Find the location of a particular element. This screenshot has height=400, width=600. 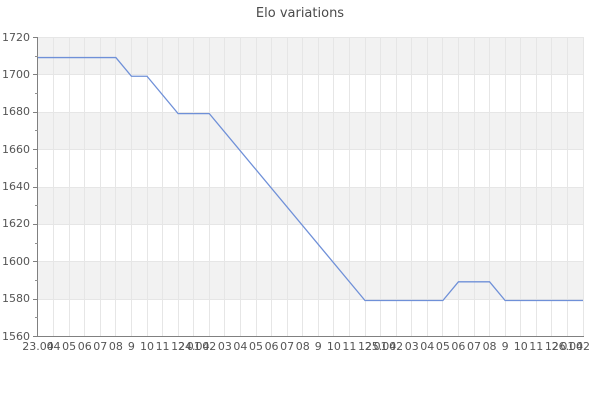

x-tick-date-label: 26.04 is located at coordinates (567, 346).